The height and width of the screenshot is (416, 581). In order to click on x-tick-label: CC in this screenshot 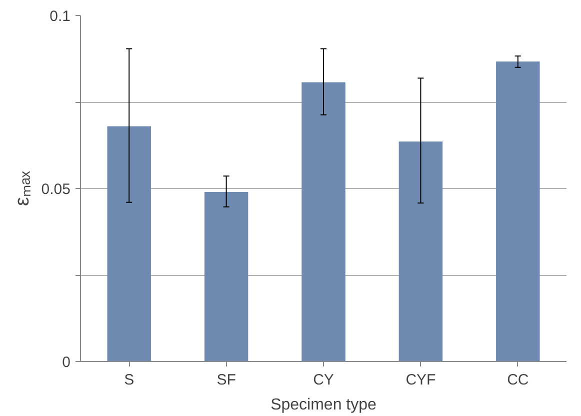, I will do `click(518, 380)`.